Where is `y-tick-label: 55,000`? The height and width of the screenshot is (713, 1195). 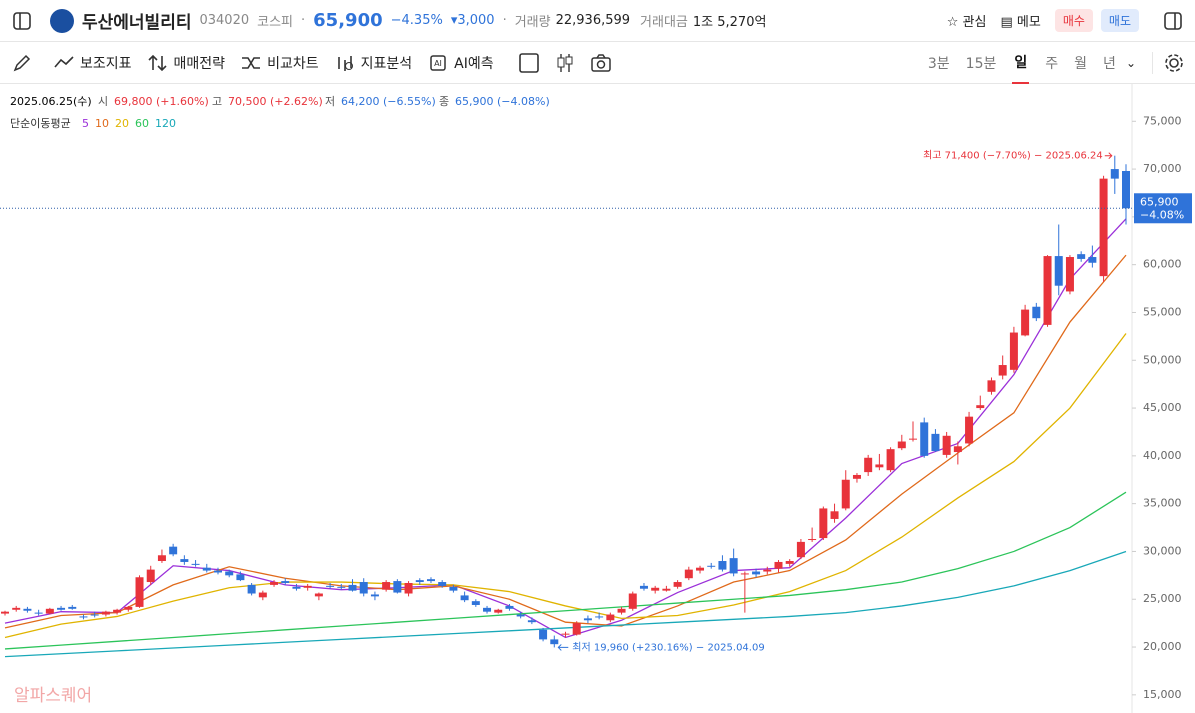 y-tick-label: 55,000 is located at coordinates (1162, 311).